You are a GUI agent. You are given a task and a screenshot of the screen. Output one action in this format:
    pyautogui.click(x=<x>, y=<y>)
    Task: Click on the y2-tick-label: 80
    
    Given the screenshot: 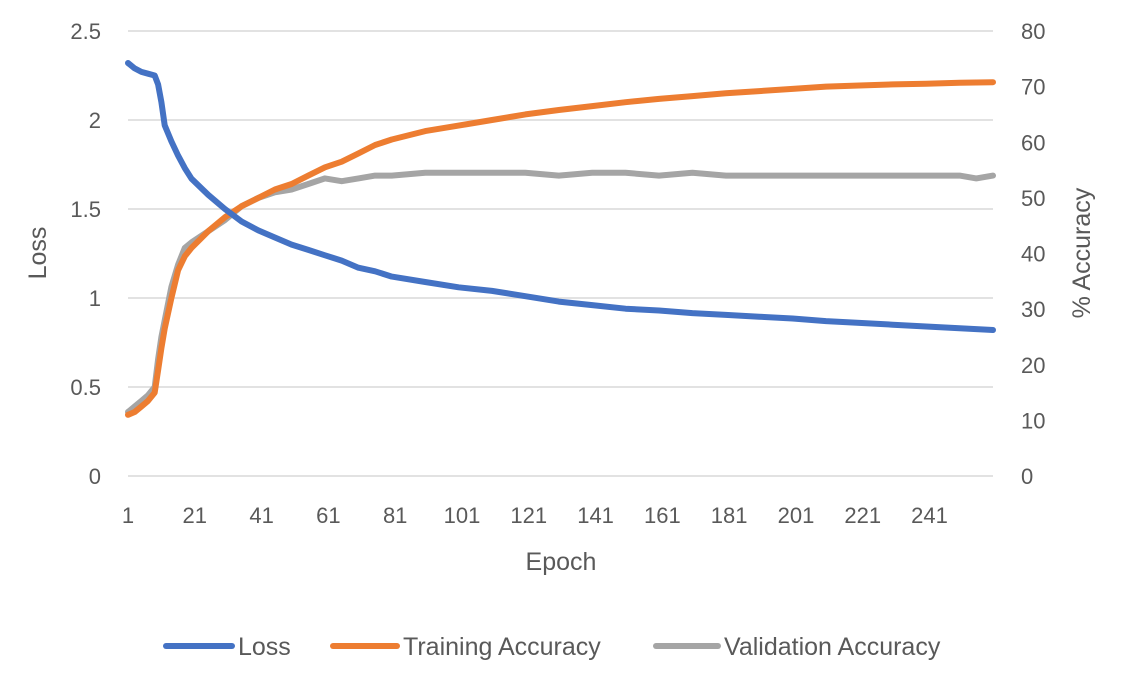 What is the action you would take?
    pyautogui.click(x=1033, y=31)
    